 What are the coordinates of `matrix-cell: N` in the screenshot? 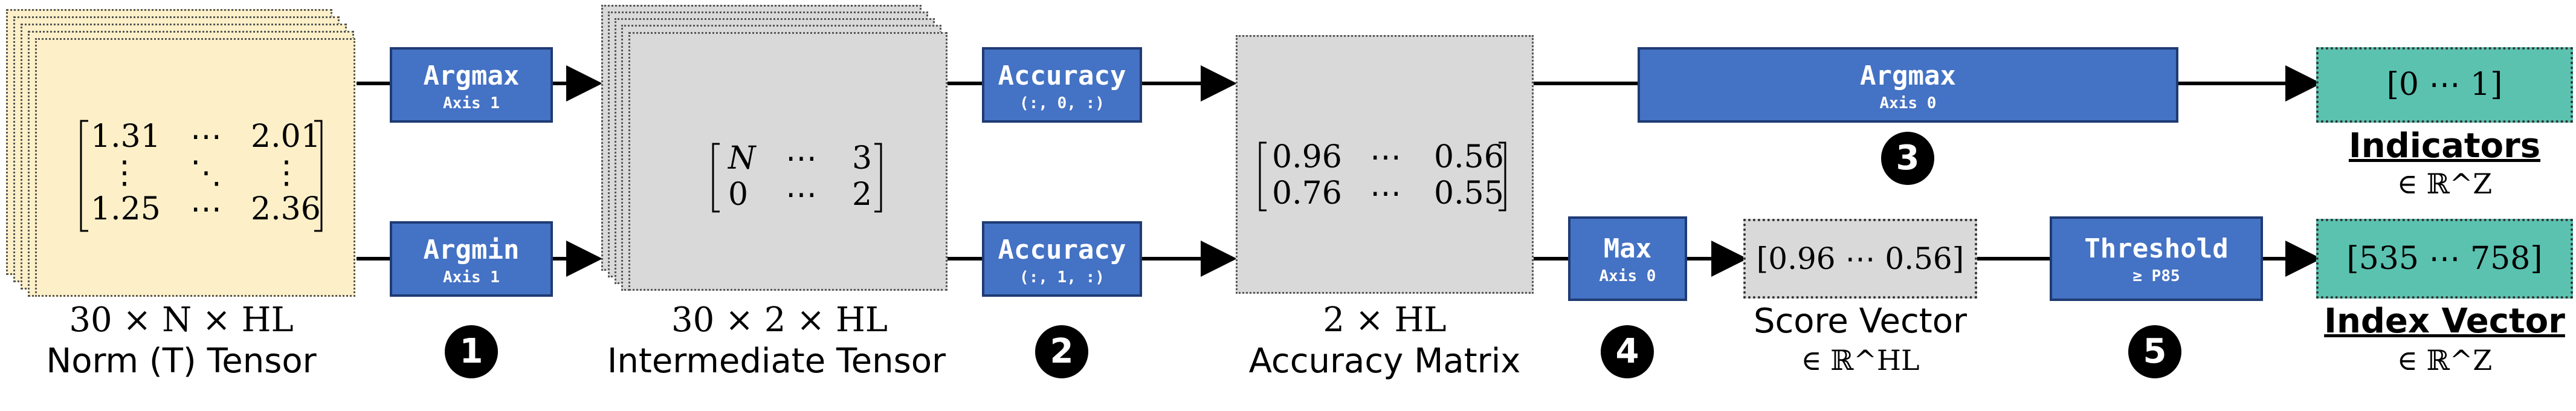 It's located at (742, 158).